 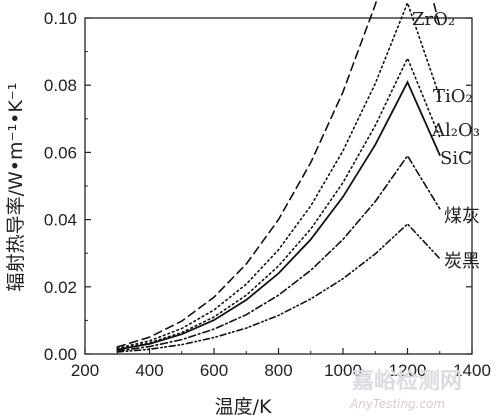 What do you see at coordinates (462, 216) in the screenshot?
I see `series-label-4: 煤灰` at bounding box center [462, 216].